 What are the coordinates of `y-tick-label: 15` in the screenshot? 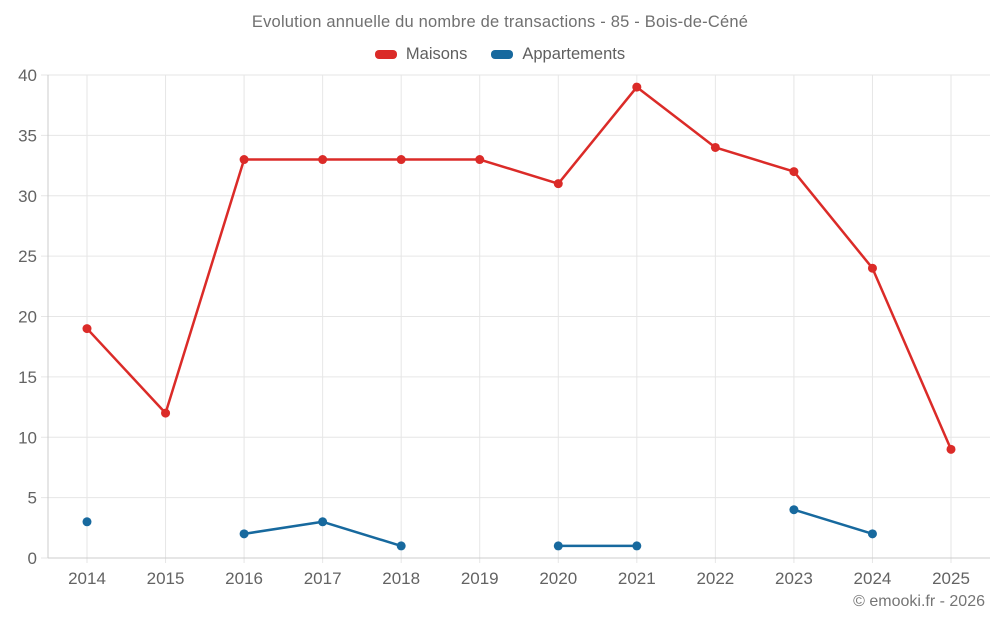 It's located at (27, 377).